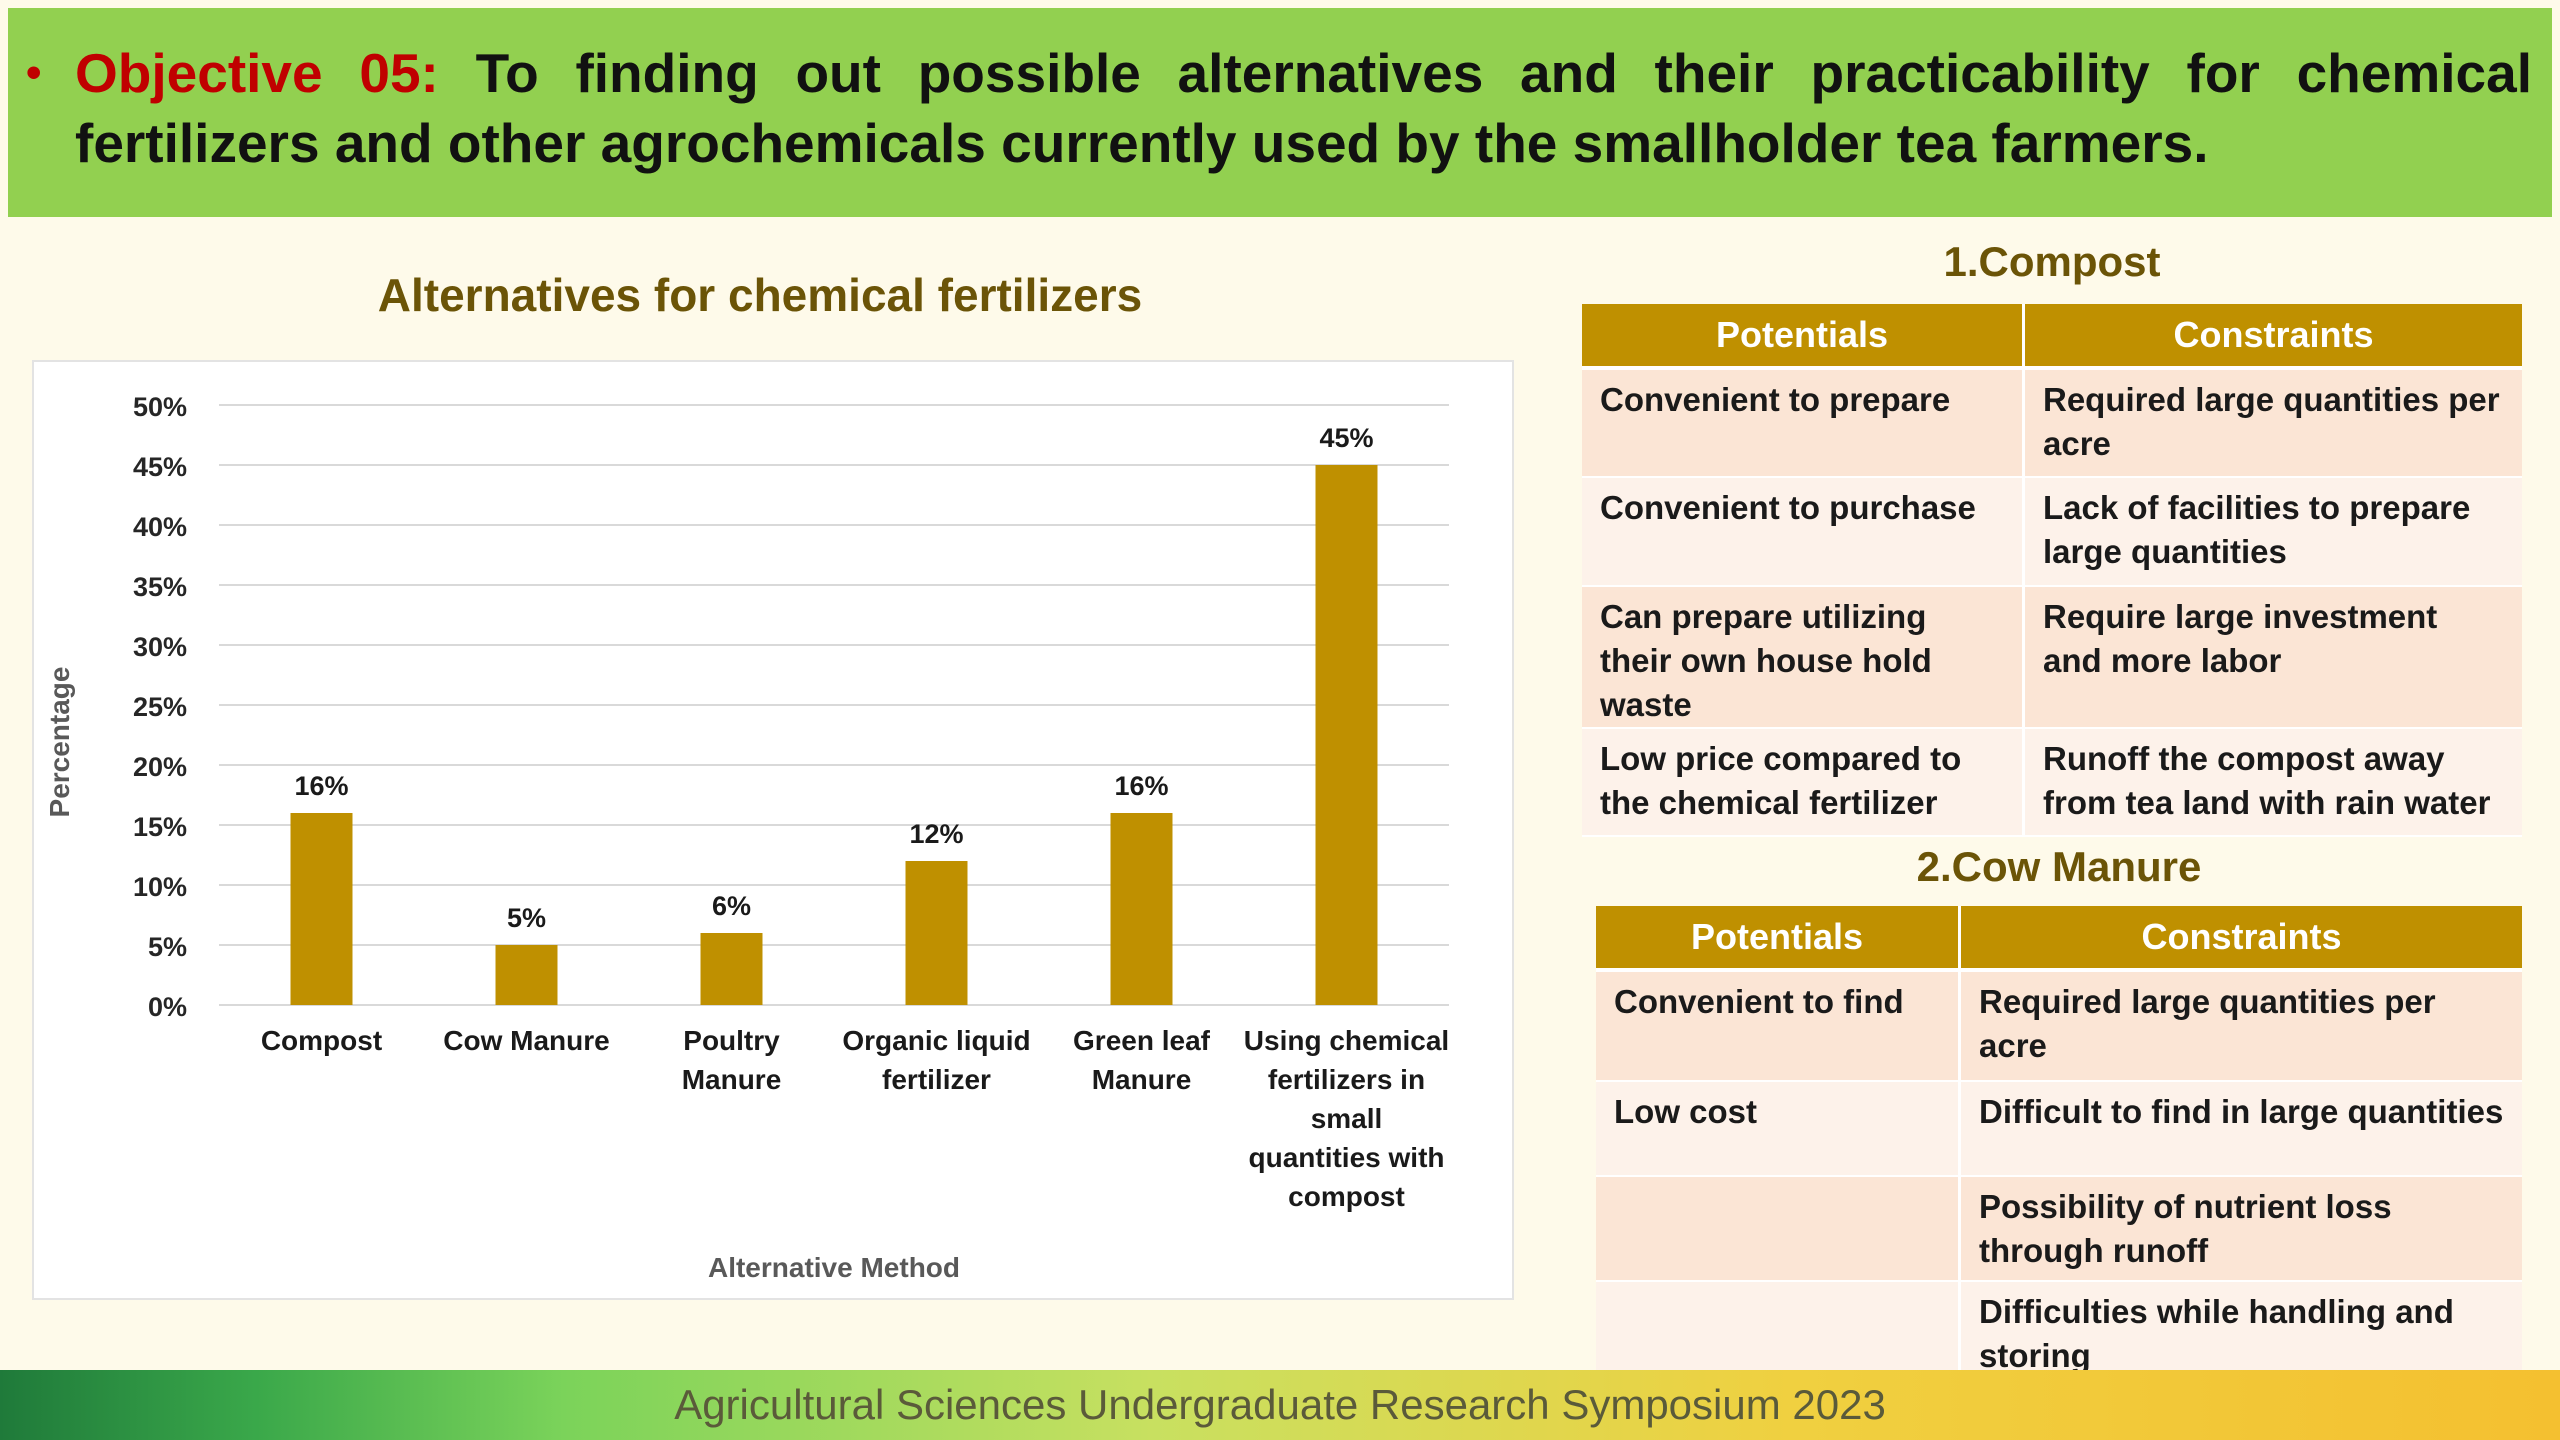 The width and height of the screenshot is (2560, 1440). What do you see at coordinates (160, 587) in the screenshot?
I see `y-tick-label: 35%` at bounding box center [160, 587].